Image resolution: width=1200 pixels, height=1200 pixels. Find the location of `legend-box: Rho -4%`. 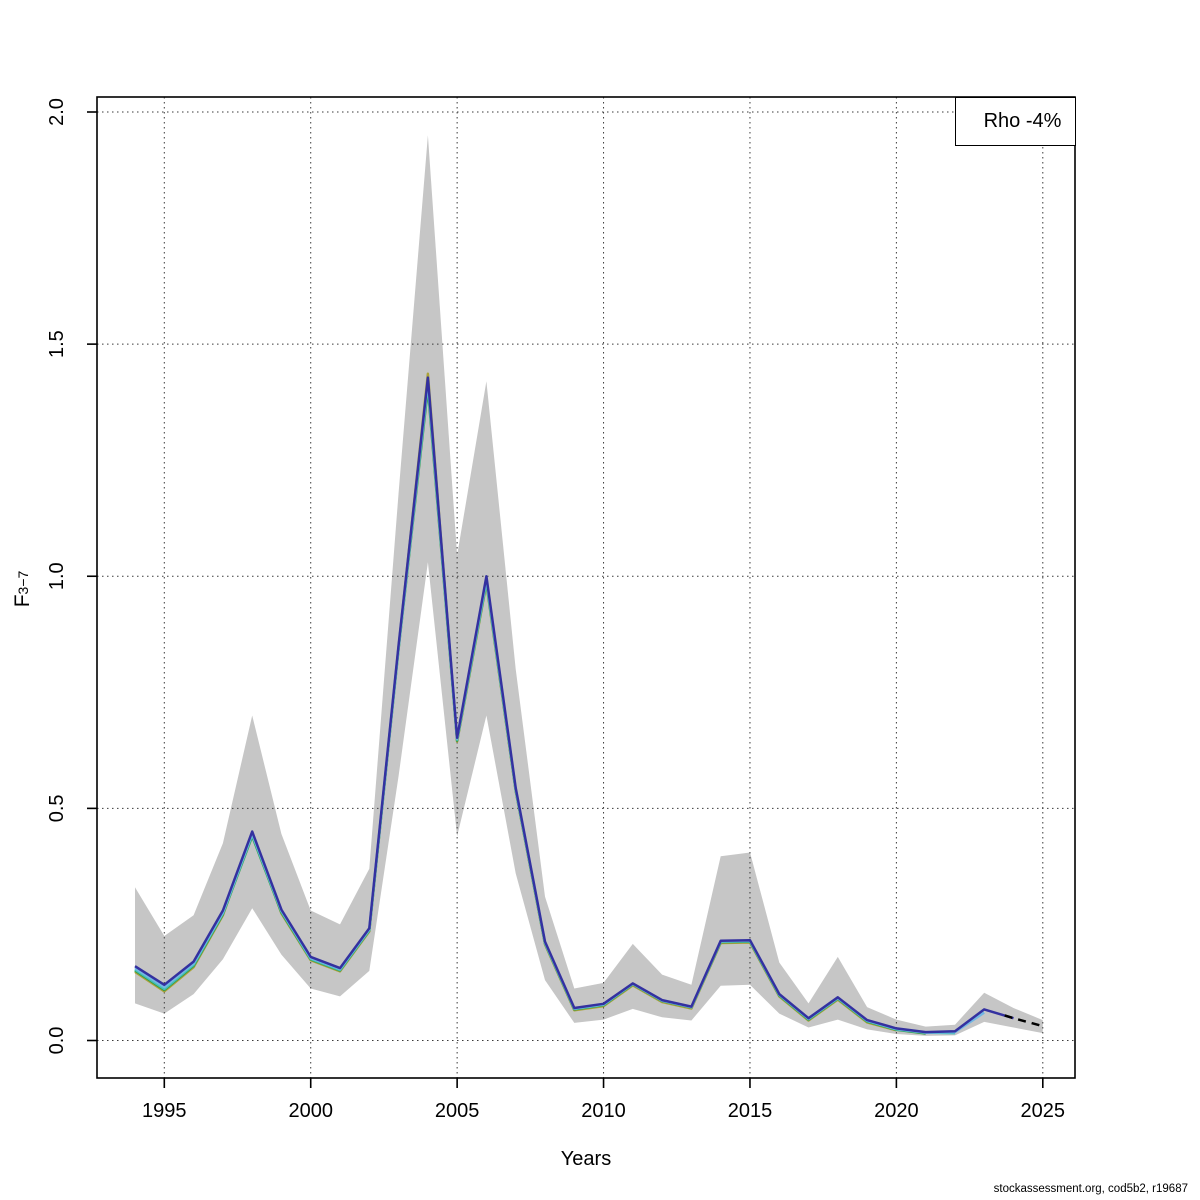

legend-box: Rho -4% is located at coordinates (1015, 121).